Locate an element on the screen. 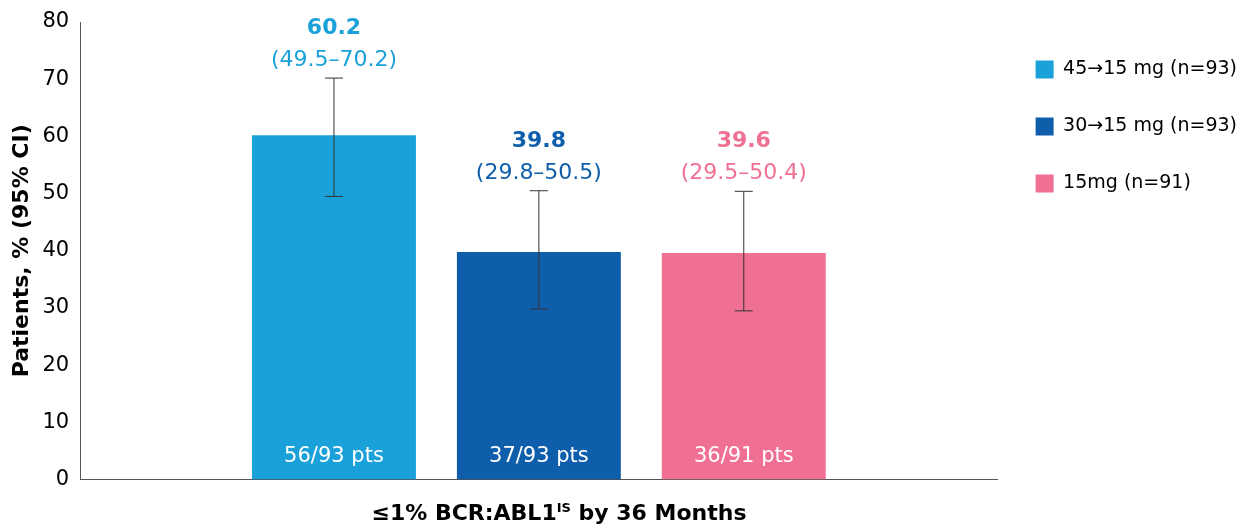 The height and width of the screenshot is (532, 1247). data-label: 60.2 (49.5–70.2) is located at coordinates (334, 43).